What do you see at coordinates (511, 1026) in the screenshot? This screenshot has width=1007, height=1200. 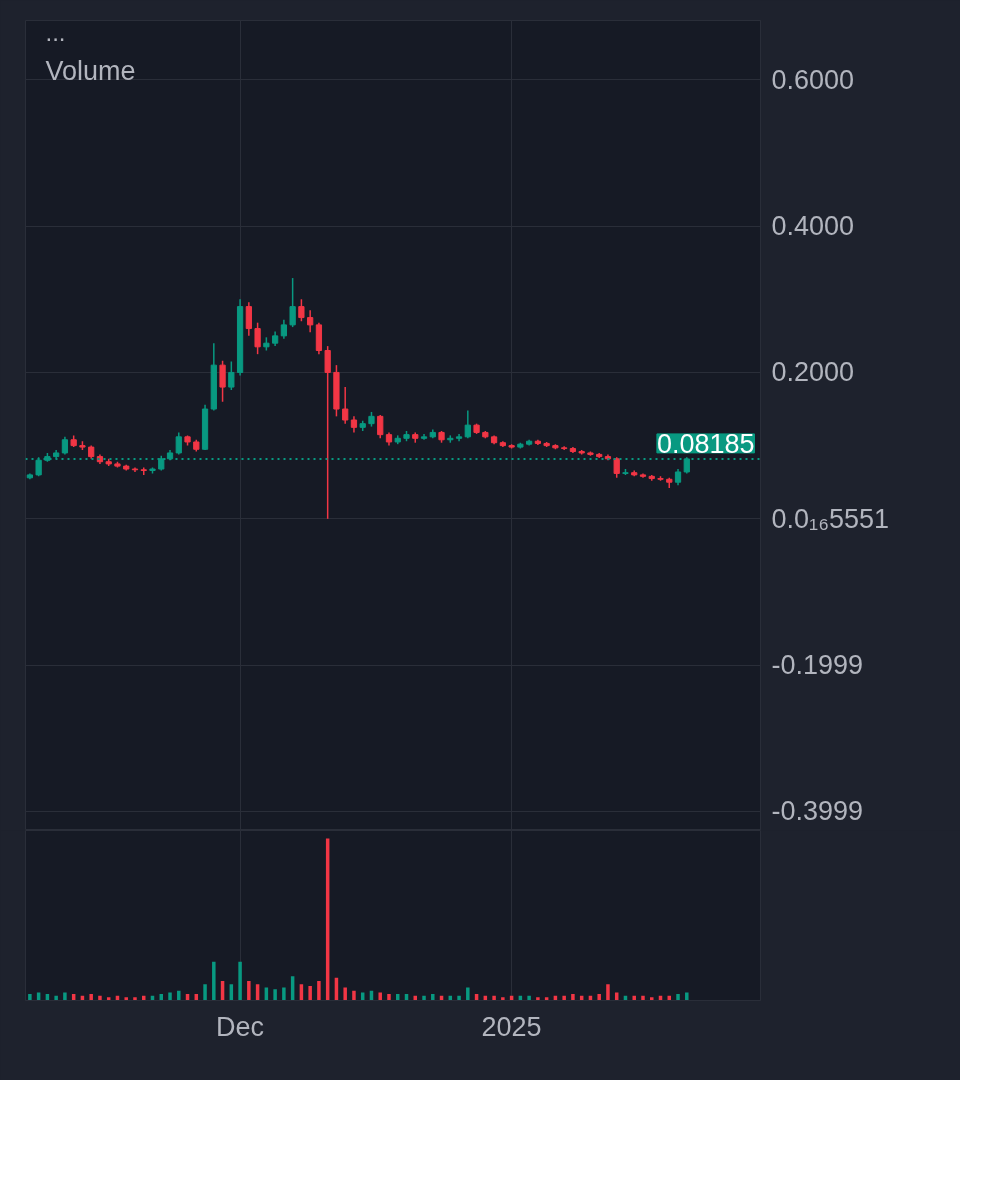 I see `x-tick-label: 2025` at bounding box center [511, 1026].